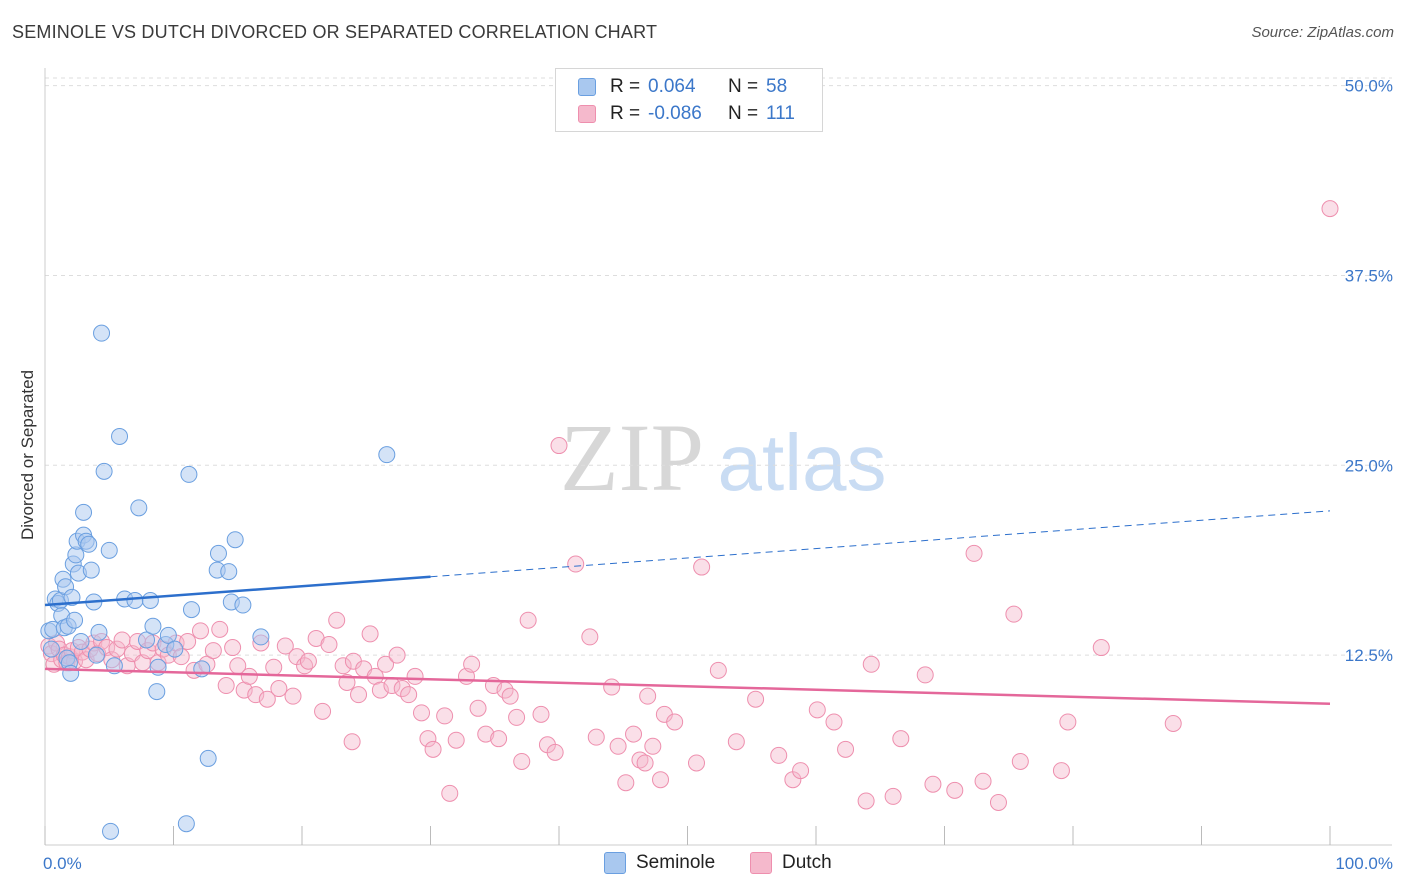  Describe the element at coordinates (1369, 655) in the screenshot. I see `y-tick-label: 12.5%` at that location.